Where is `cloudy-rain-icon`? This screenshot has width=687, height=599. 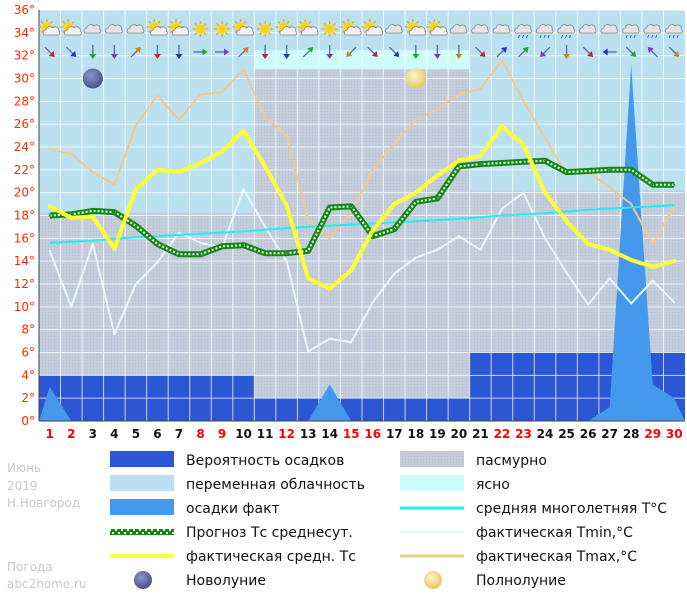
cloudy-rain-icon is located at coordinates (566, 31).